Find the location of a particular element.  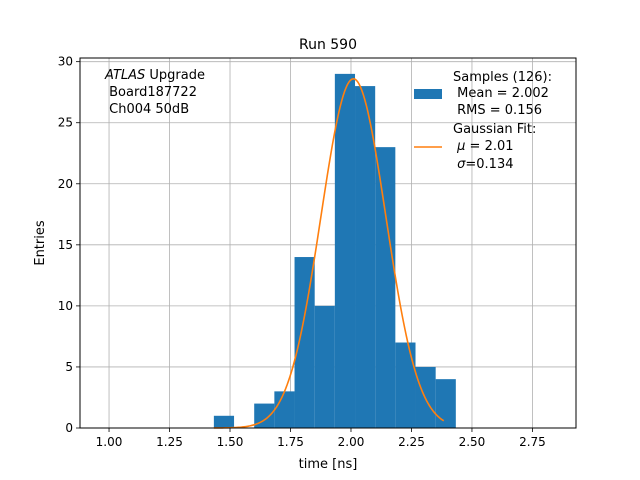

y-axis-ticks: 0 5 10 15 20 25 30 is located at coordinates (69, 245).